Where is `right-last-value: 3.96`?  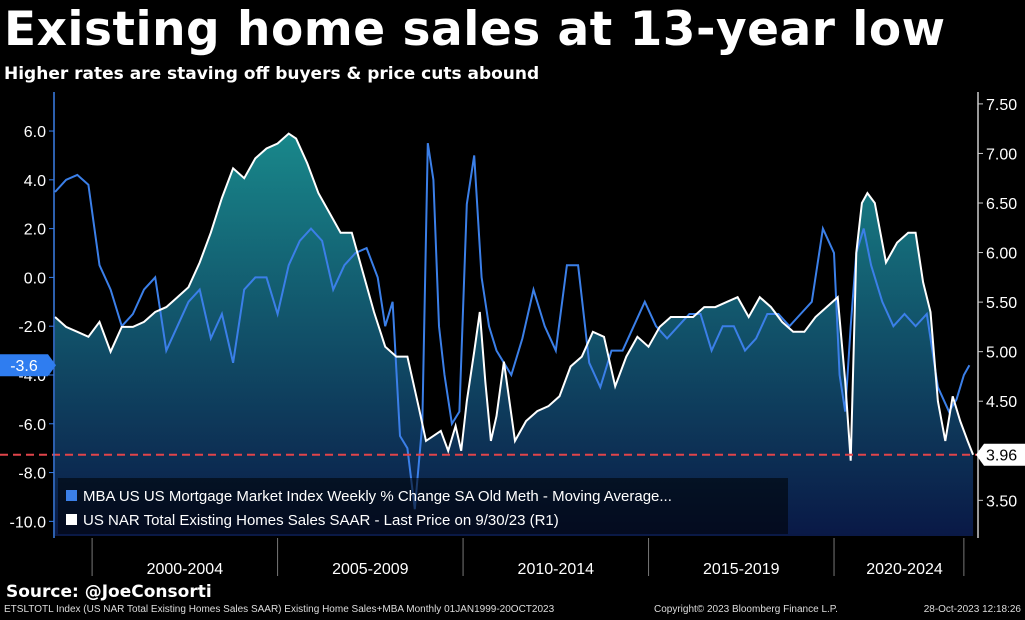
right-last-value: 3.96 is located at coordinates (1001, 456).